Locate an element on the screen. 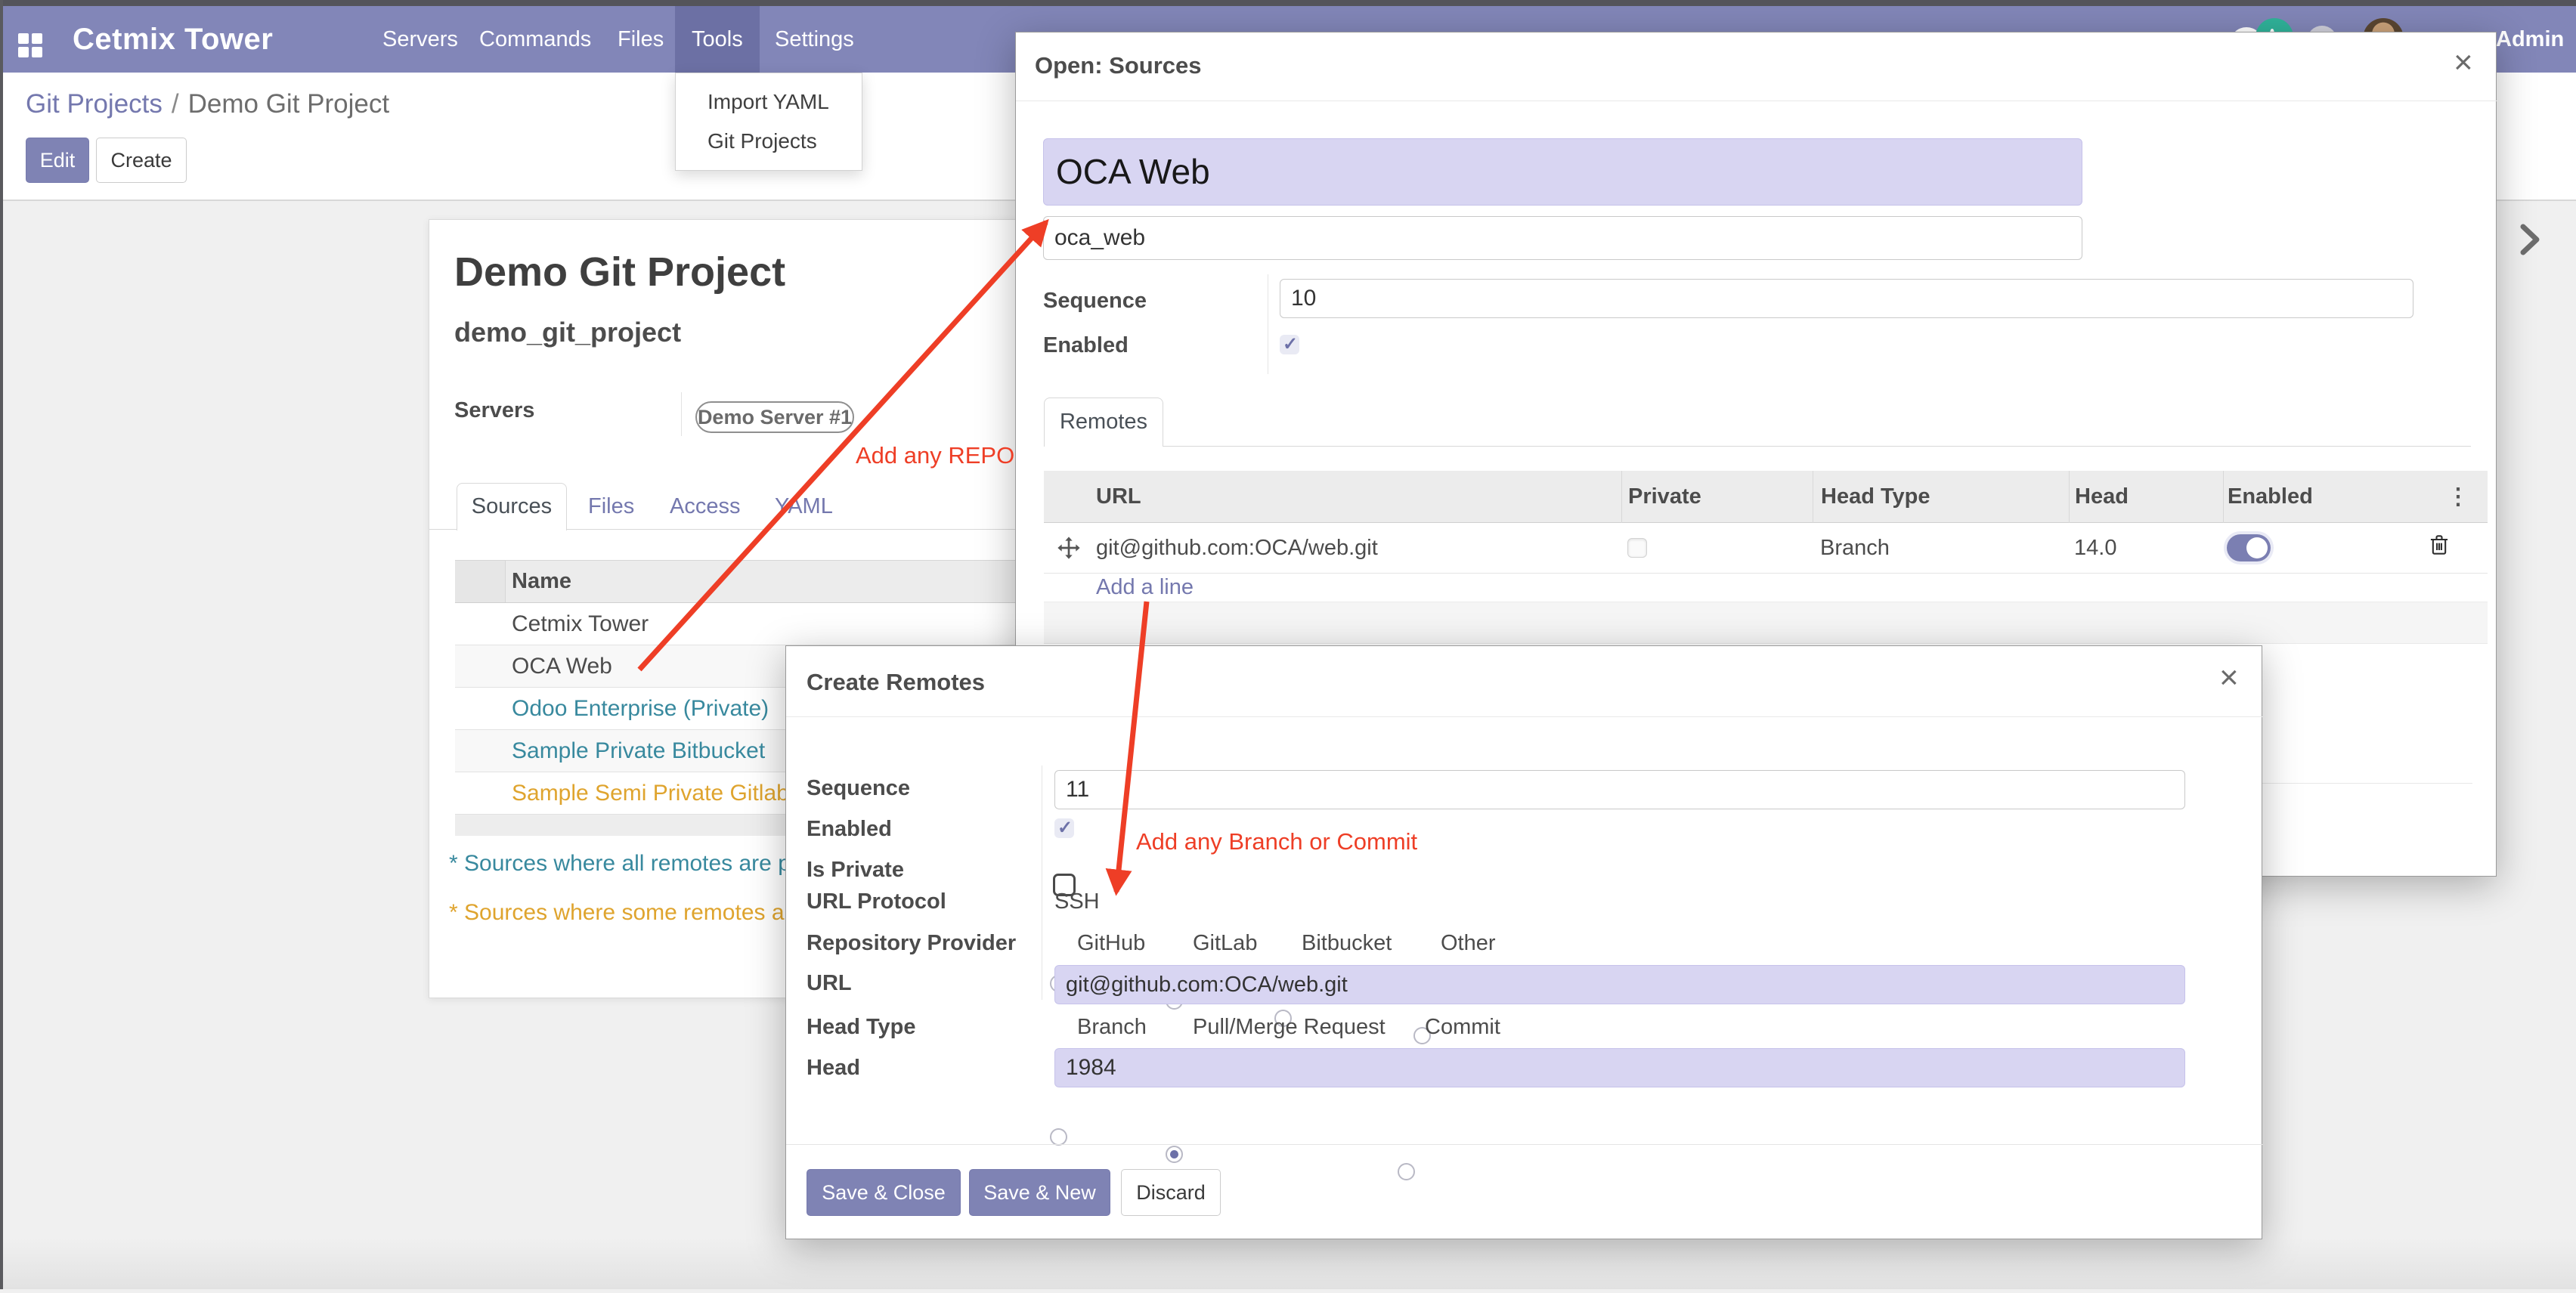 This screenshot has height=1293, width=2576. user-menu: Admin is located at coordinates (2530, 39).